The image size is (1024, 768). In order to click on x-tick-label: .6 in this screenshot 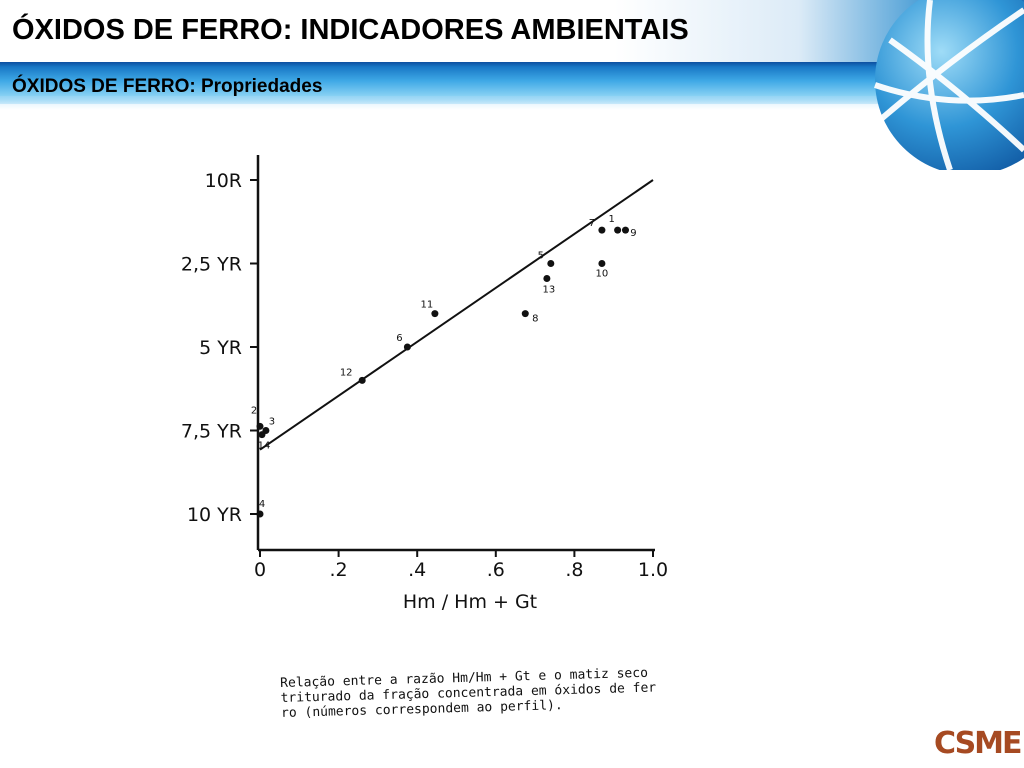, I will do `click(496, 570)`.